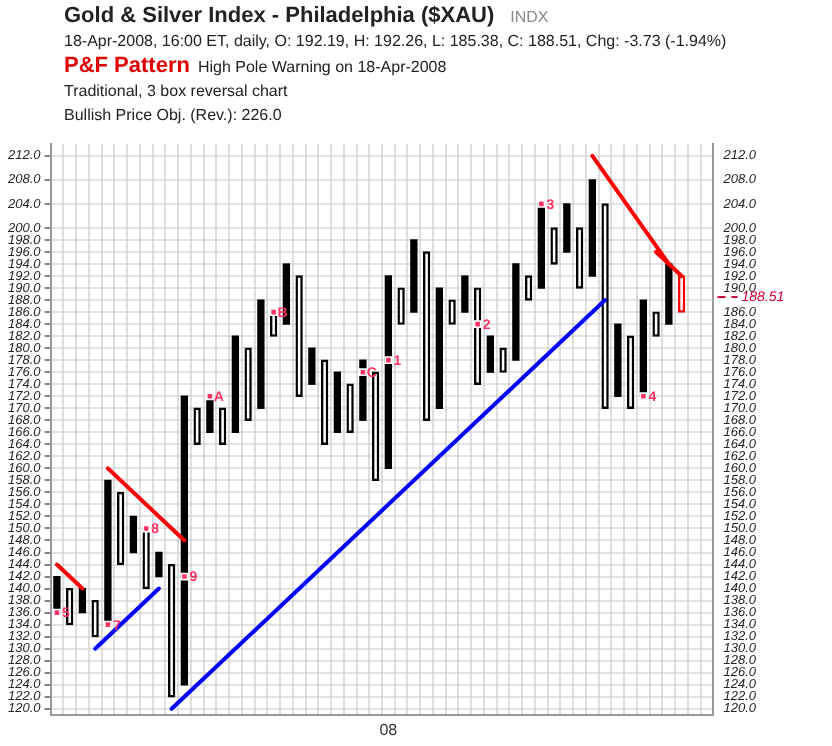 This screenshot has height=746, width=832. What do you see at coordinates (529, 17) in the screenshot?
I see `text: INDX` at bounding box center [529, 17].